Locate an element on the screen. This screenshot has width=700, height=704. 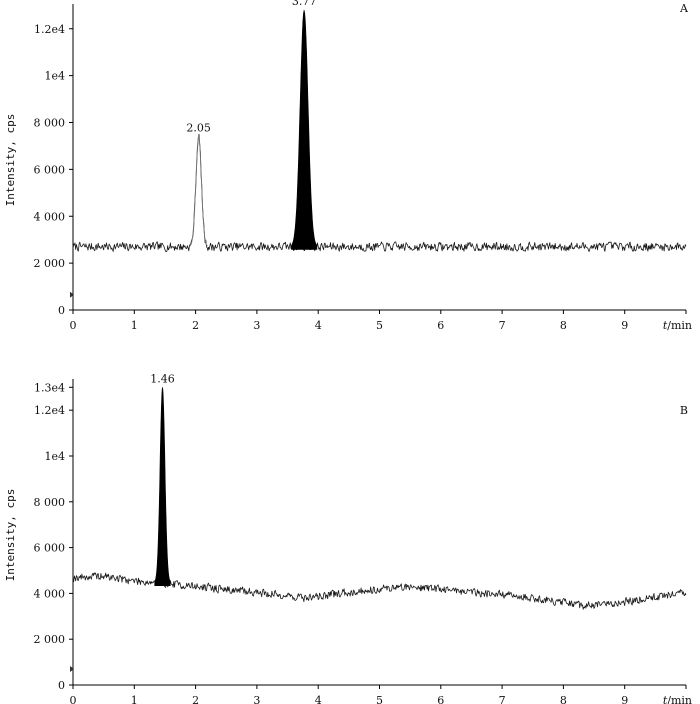
peak-label: 3.77 is located at coordinates (304, 4).